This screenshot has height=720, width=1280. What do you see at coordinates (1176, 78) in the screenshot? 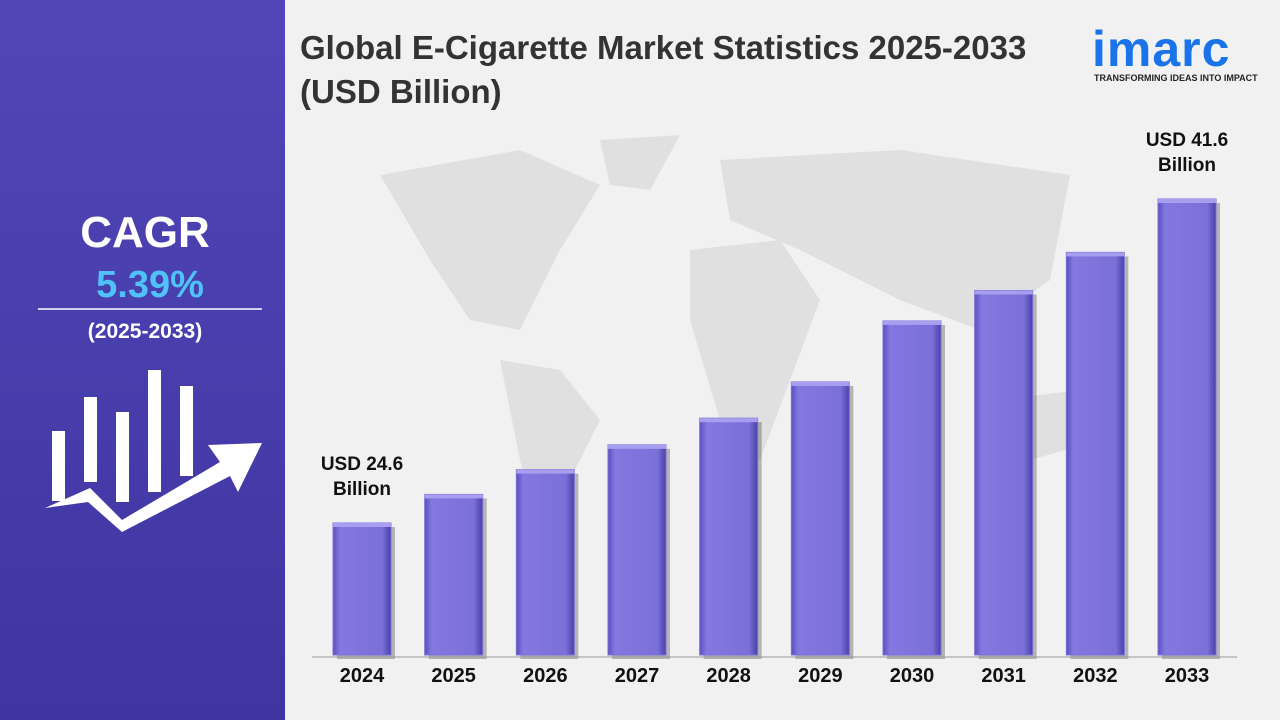
I see `tagline: TRANSFORMING IDEAS INTO IMPACT` at bounding box center [1176, 78].